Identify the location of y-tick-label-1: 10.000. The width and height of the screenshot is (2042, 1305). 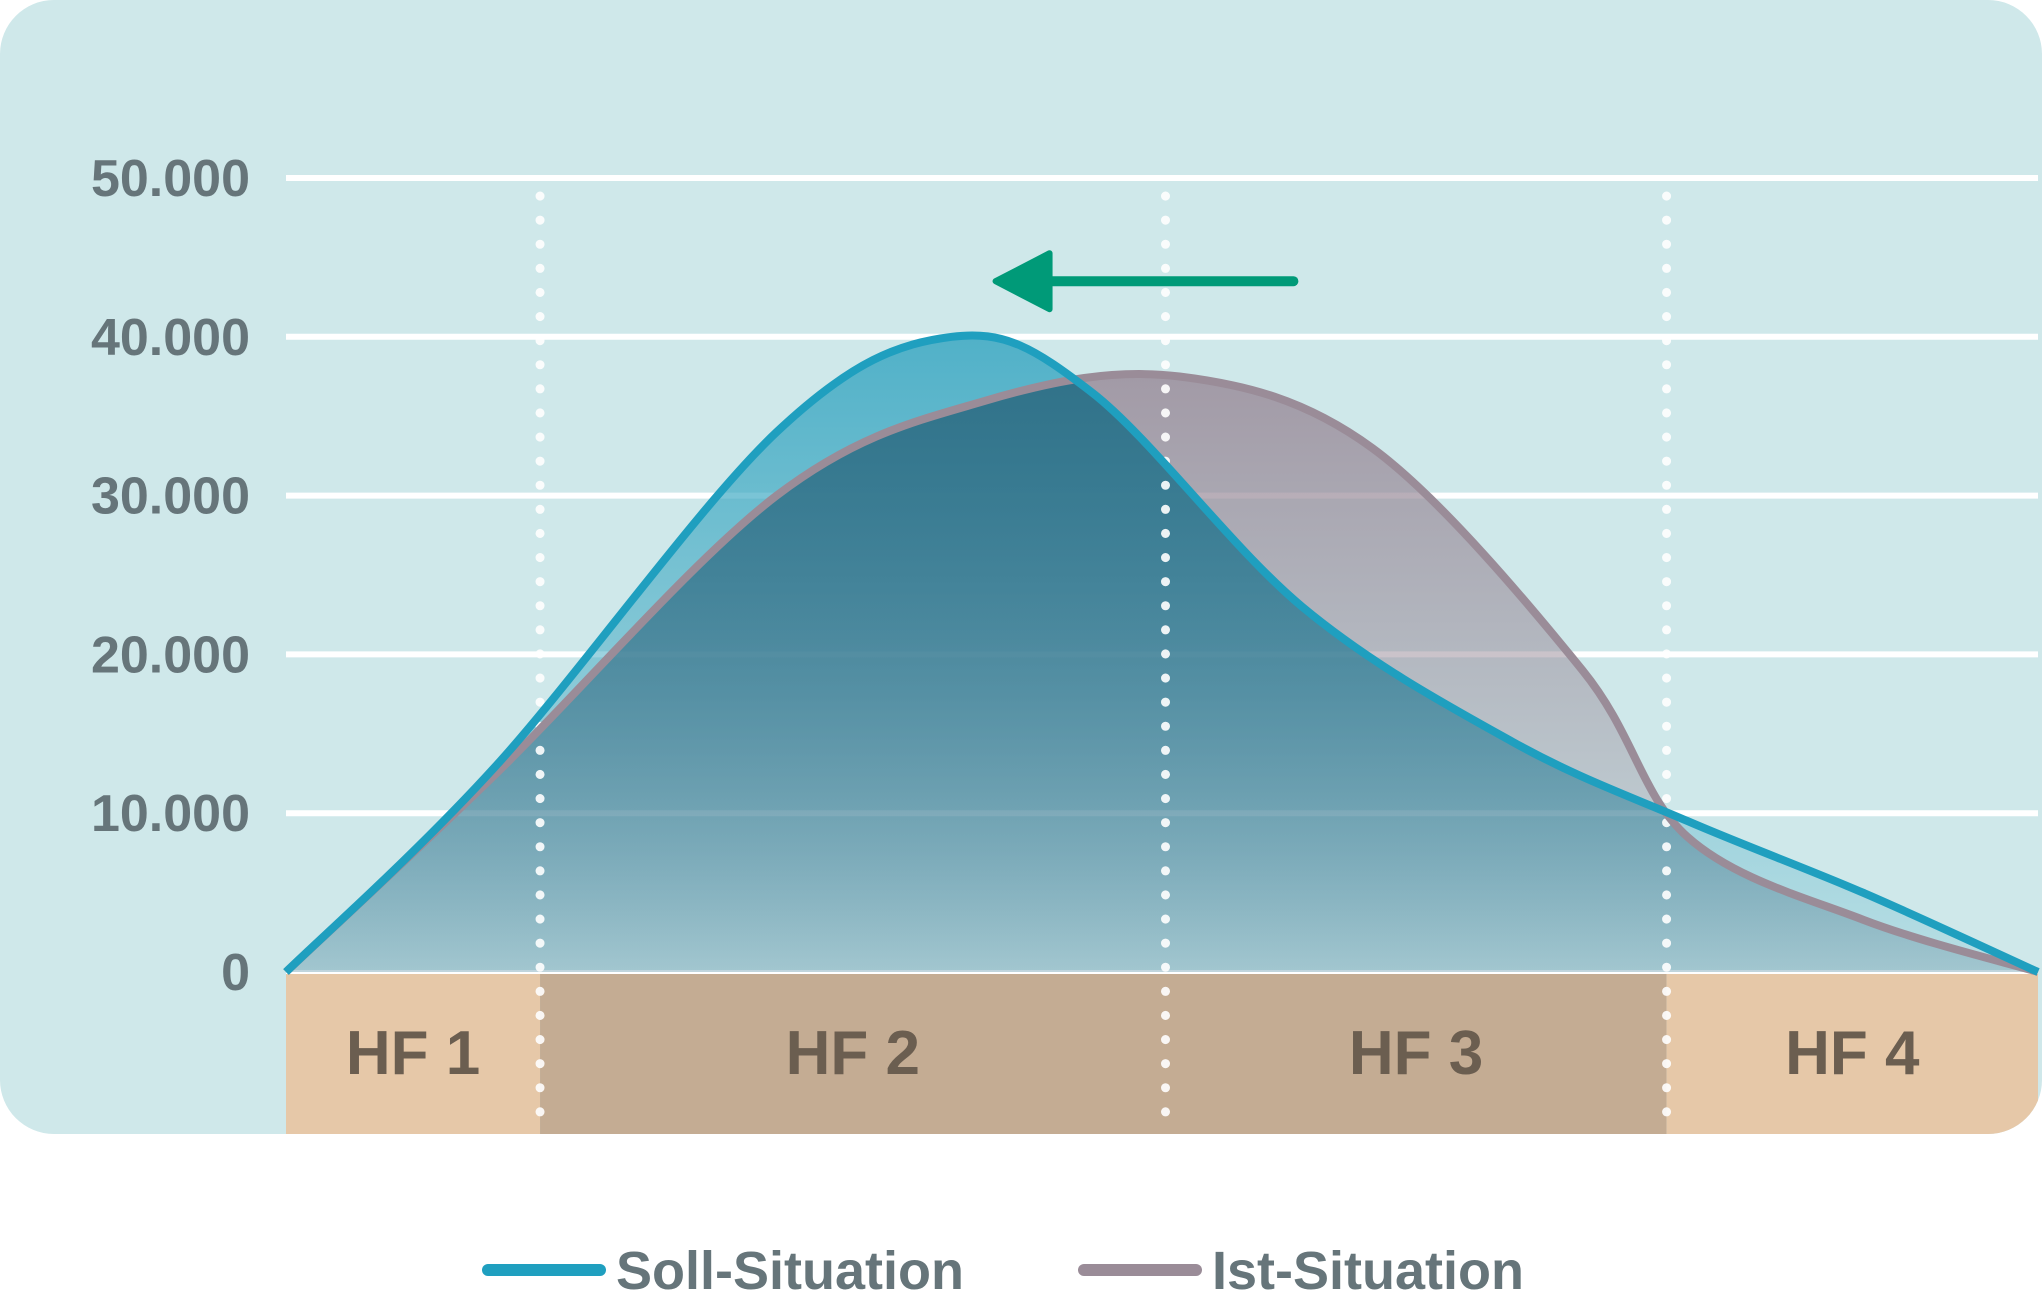
(170, 814).